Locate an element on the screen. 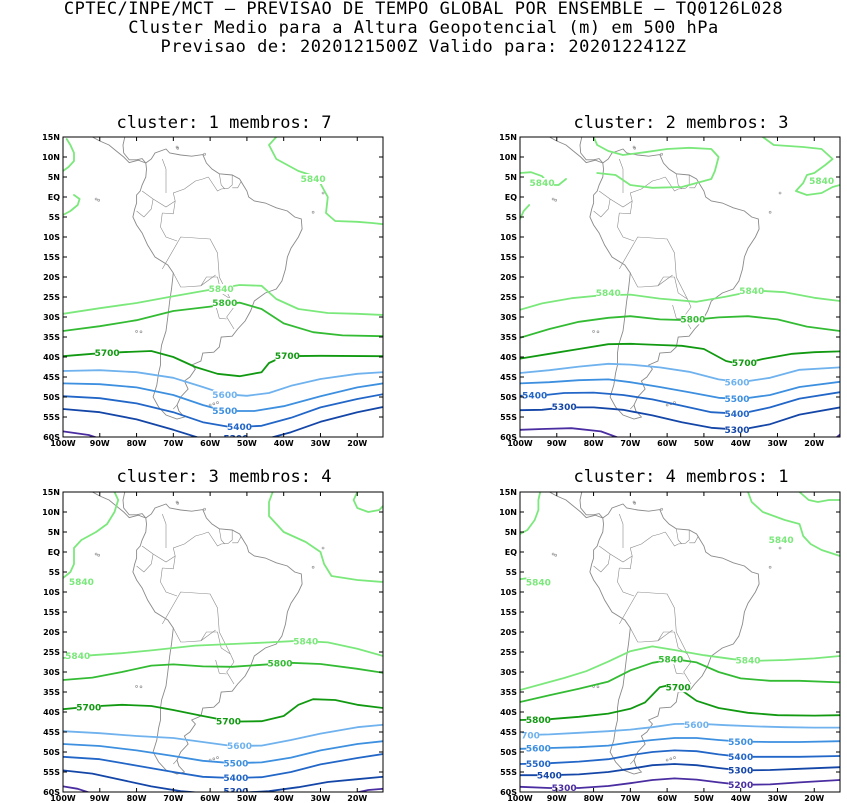  lat-tick-label: 35S is located at coordinates (508, 337).